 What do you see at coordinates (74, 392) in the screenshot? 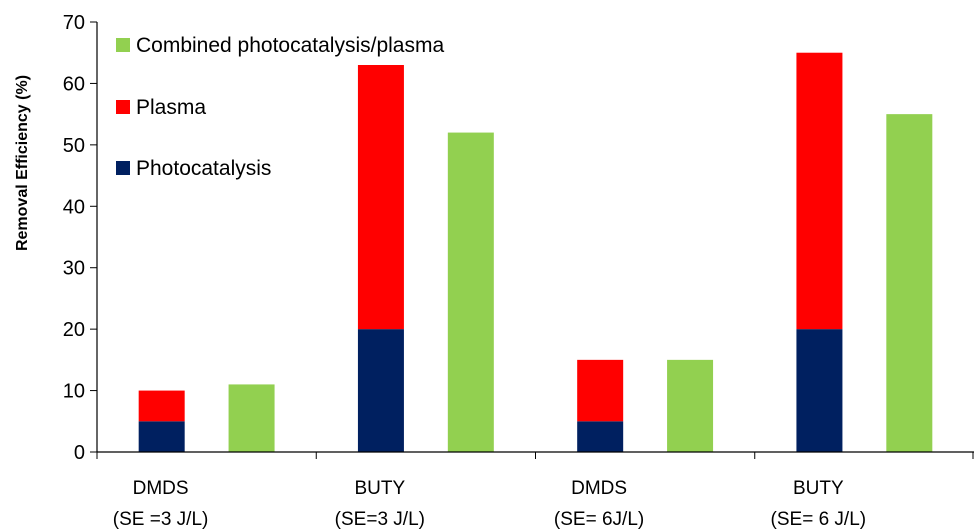
I see `y-tick-label: 10` at bounding box center [74, 392].